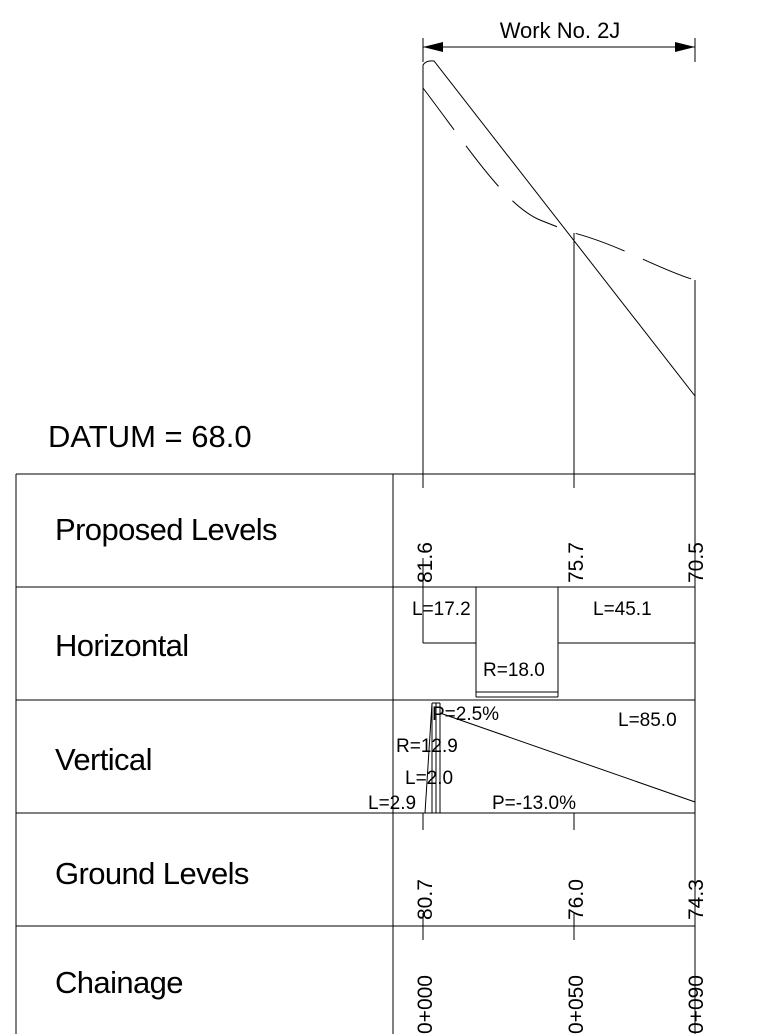 Image resolution: width=763 pixels, height=1034 pixels. I want to click on vertical-grade-2: P=-13.0%, so click(534, 803).